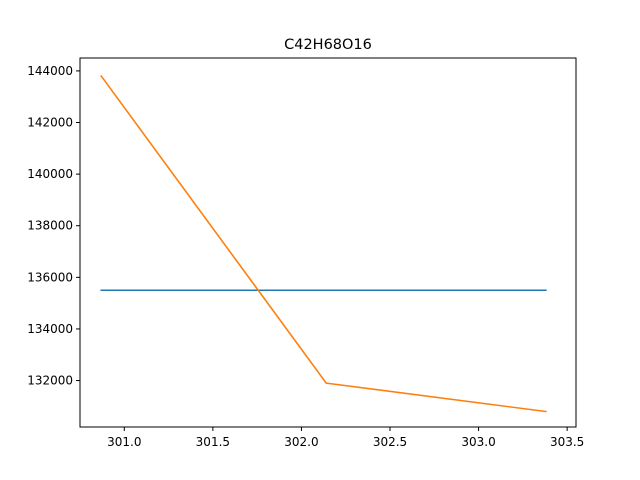 The image size is (640, 480). I want to click on x-tick-label: 301.0, so click(124, 442).